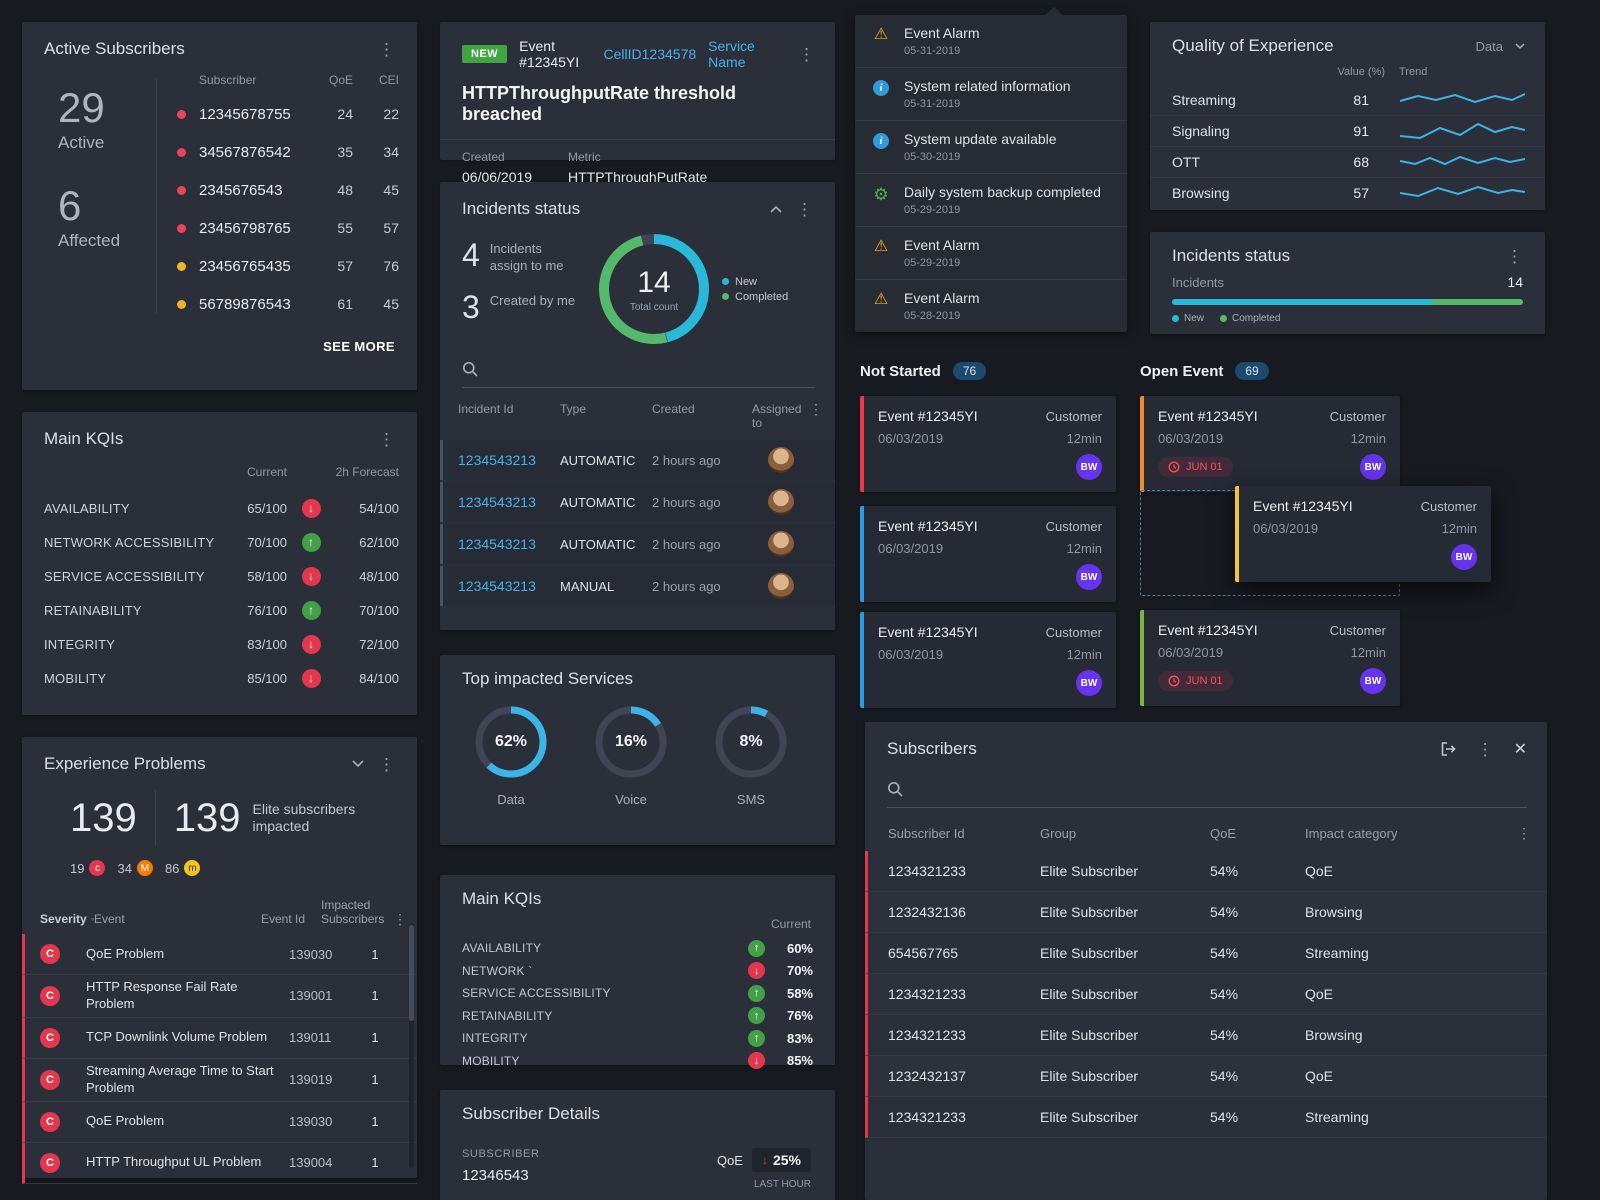 The width and height of the screenshot is (1600, 1200). I want to click on col-type: Type, so click(573, 409).